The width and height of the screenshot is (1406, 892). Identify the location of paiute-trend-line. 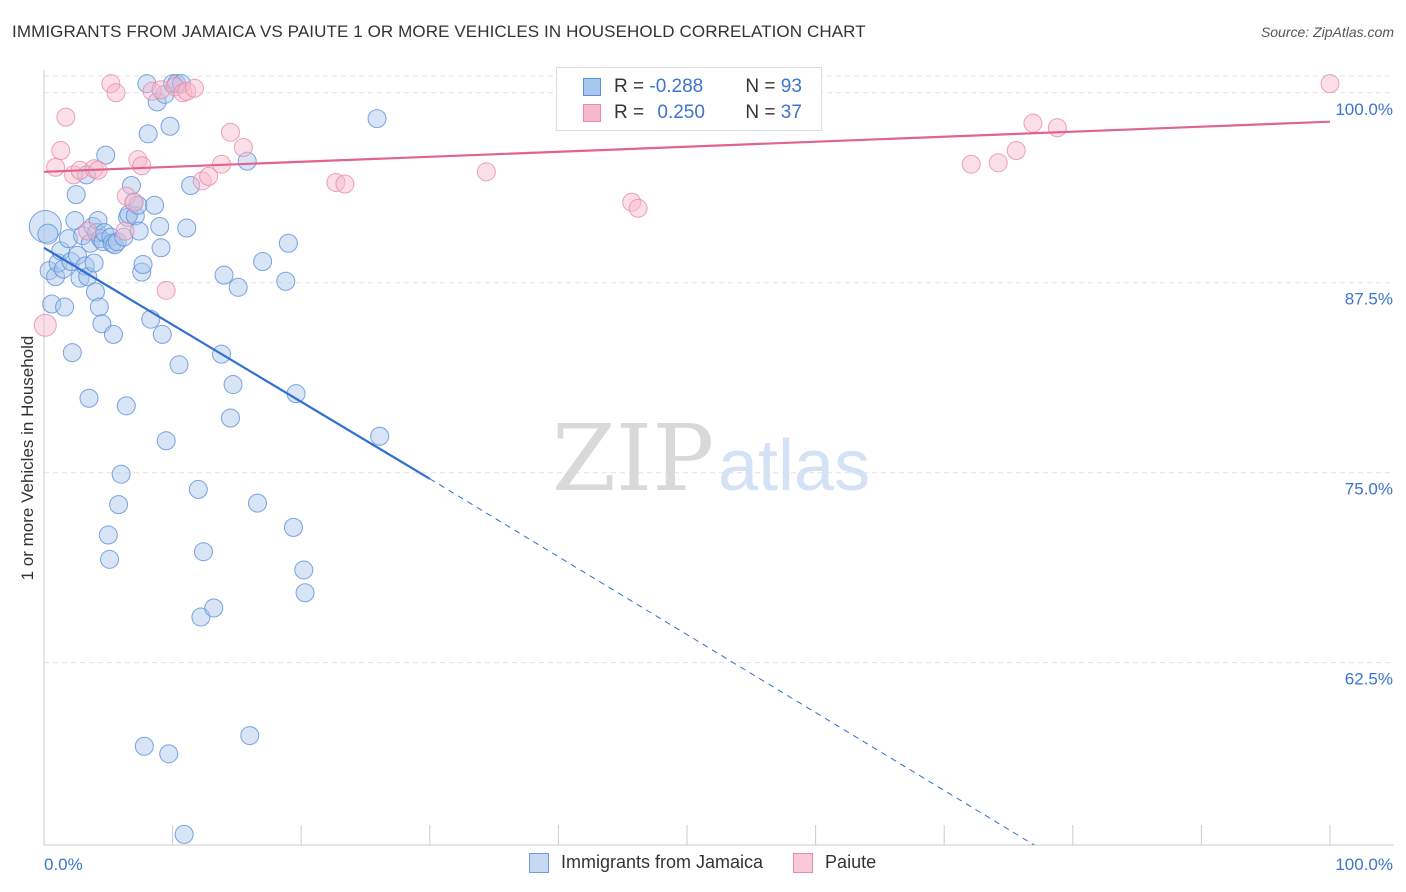
(687, 146).